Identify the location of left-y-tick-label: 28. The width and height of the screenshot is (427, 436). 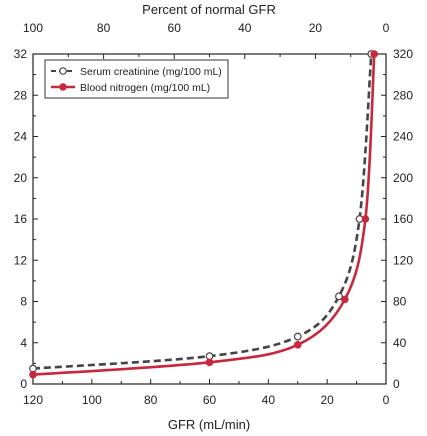
(21, 95).